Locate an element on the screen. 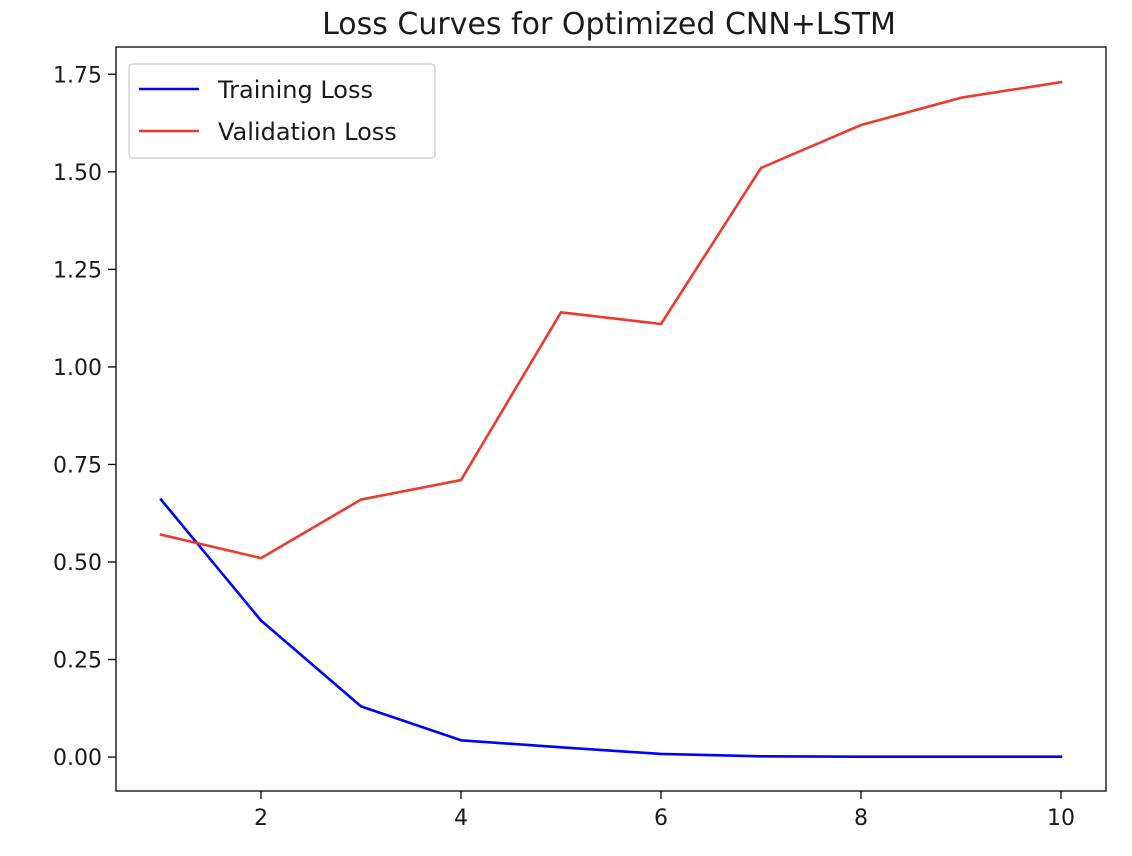  y-tick-label: 1.25 is located at coordinates (77, 270).